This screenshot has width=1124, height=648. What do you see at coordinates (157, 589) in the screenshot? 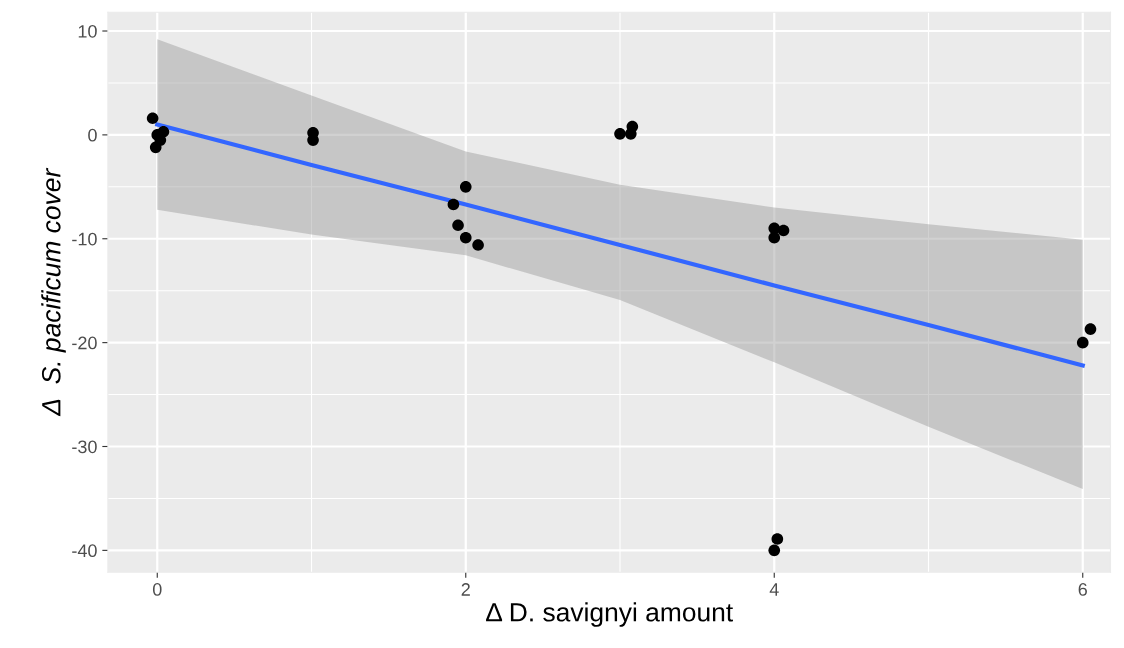
I see `x-tick-label: 0` at bounding box center [157, 589].